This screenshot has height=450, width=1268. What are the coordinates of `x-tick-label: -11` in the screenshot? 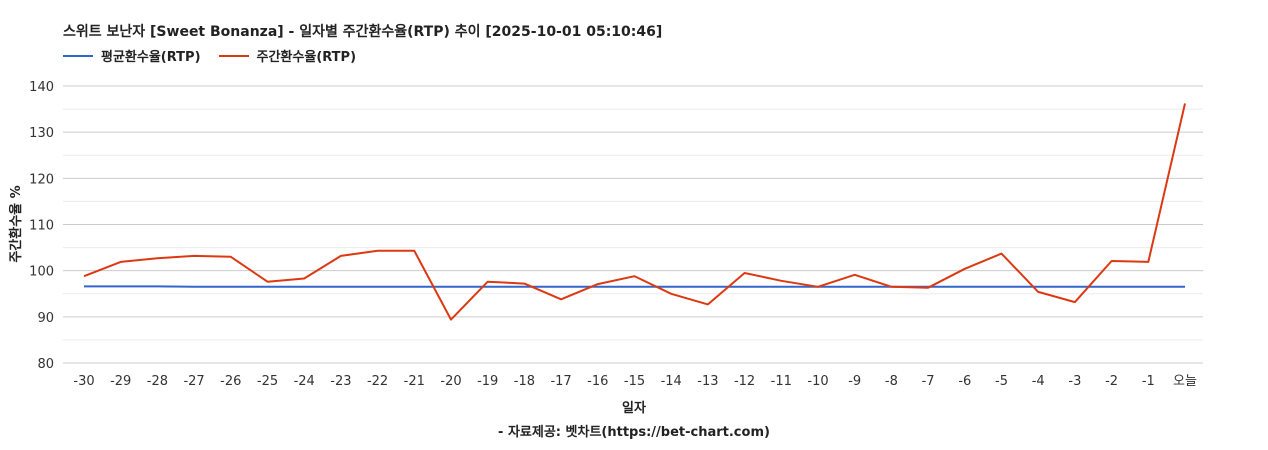 It's located at (781, 381).